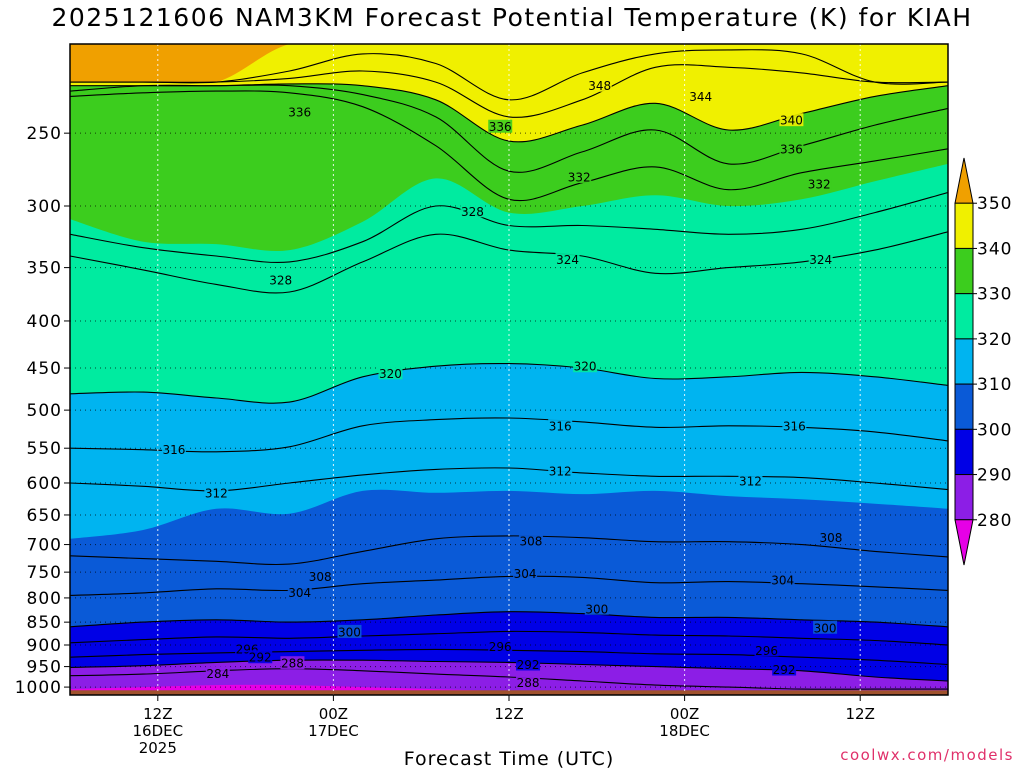  What do you see at coordinates (158, 731) in the screenshot?
I see `x-tick-label: 16DEC` at bounding box center [158, 731].